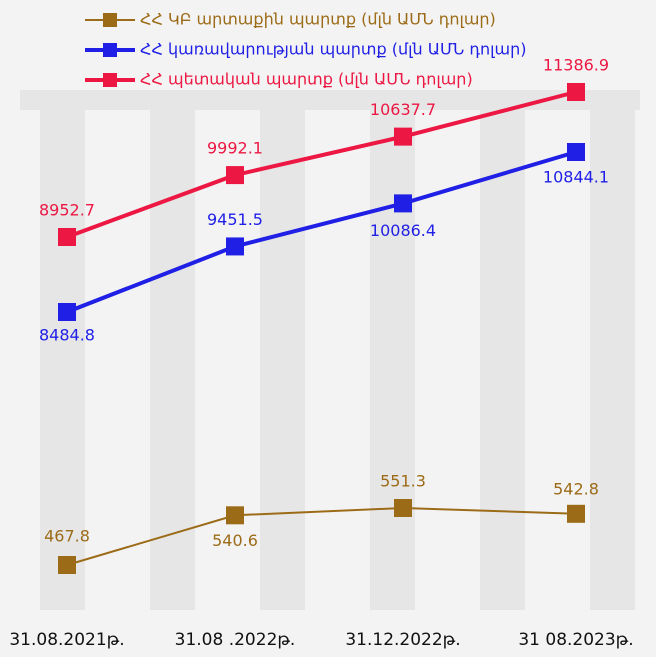 The image size is (656, 657). Describe the element at coordinates (576, 65) in the screenshot. I see `data-label: 11386.9` at that location.